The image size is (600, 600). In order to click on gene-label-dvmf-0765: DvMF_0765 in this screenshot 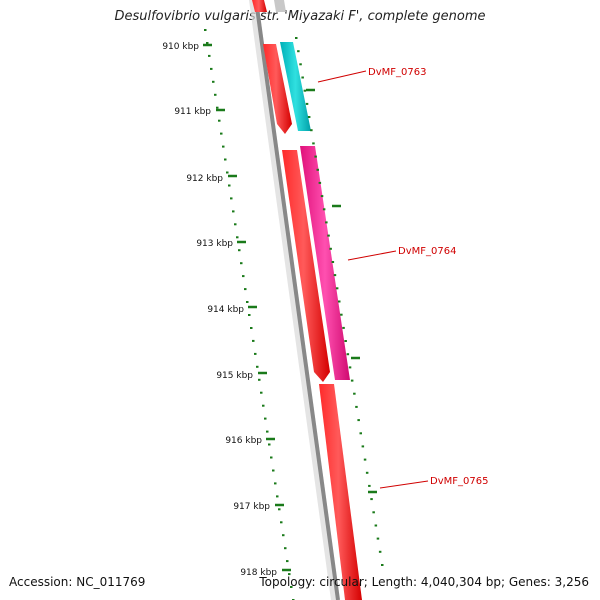, I will do `click(459, 481)`.